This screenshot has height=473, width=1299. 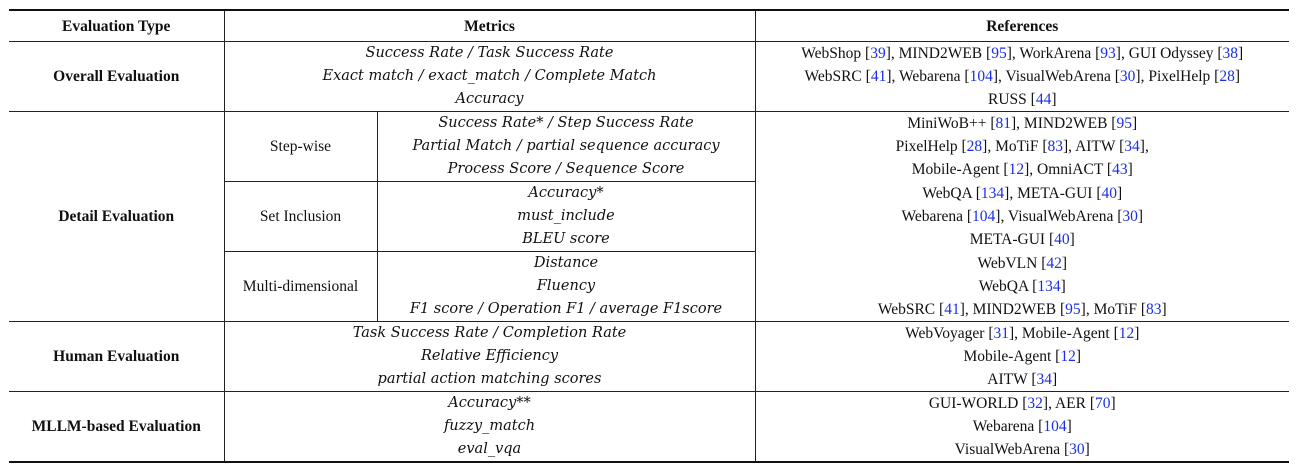 I want to click on citation-link: 81, so click(x=1003, y=123).